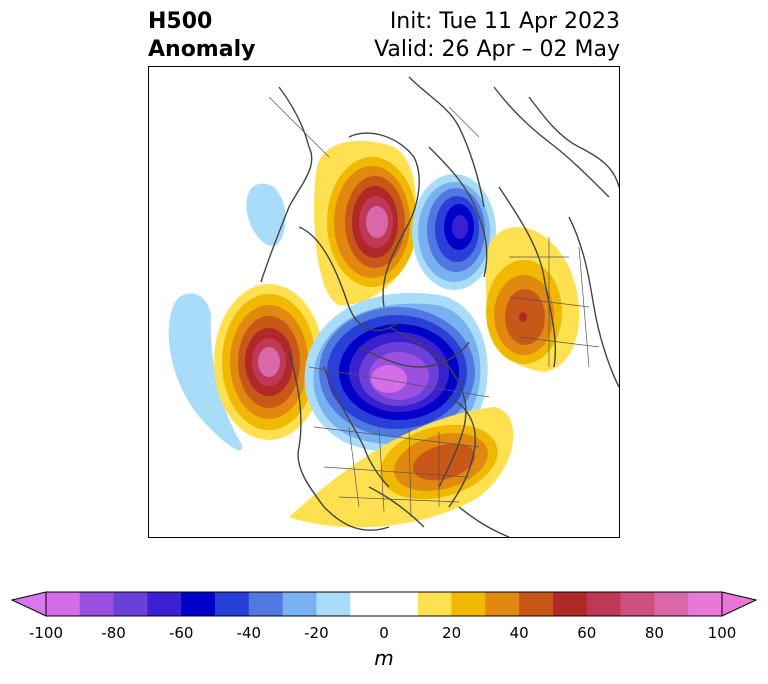  I want to click on colorbar-under-arrow, so click(28, 604).